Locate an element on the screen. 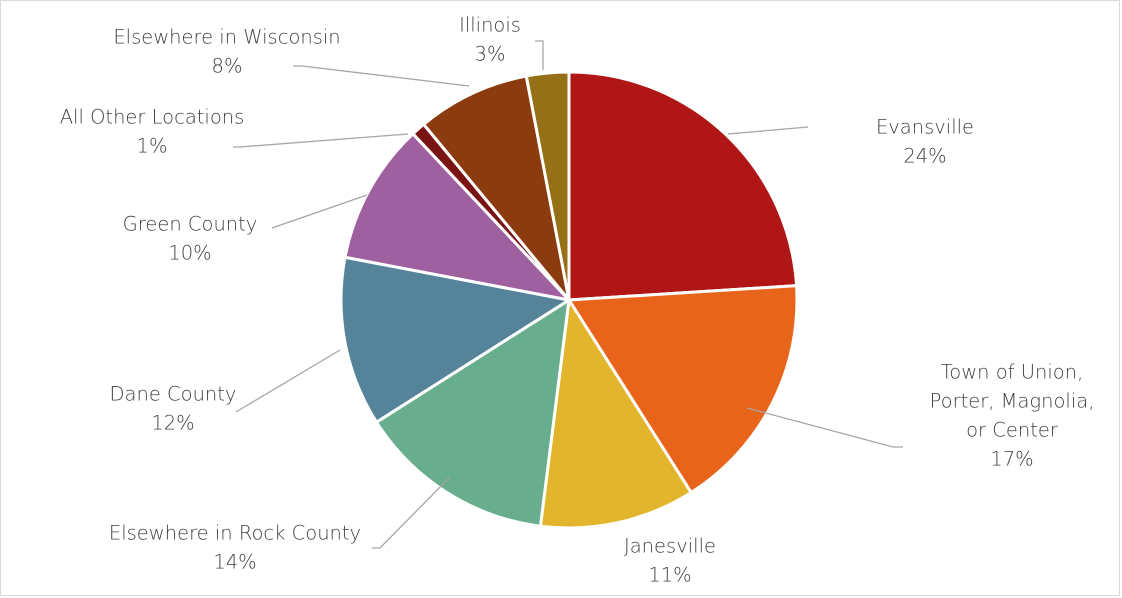 This screenshot has width=1122, height=598. pie-slice-dane-county is located at coordinates (455, 339).